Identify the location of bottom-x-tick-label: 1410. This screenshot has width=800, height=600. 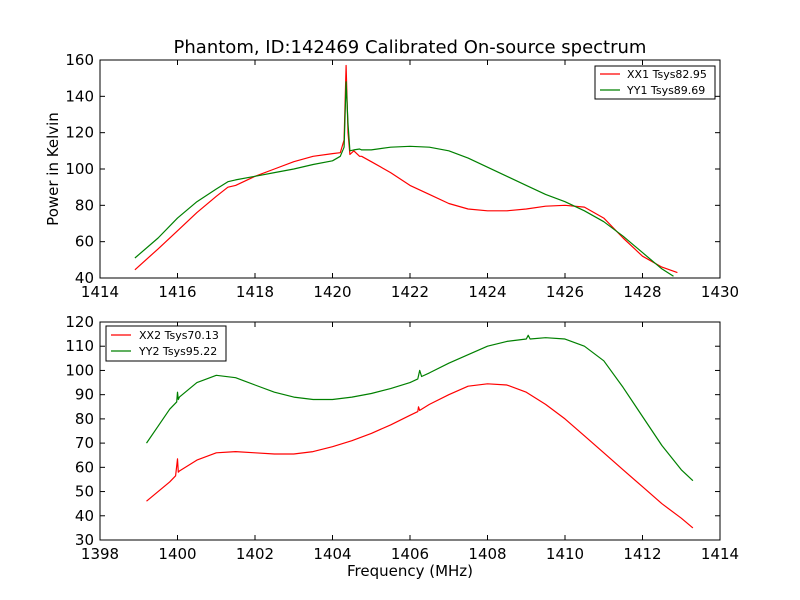
(565, 554).